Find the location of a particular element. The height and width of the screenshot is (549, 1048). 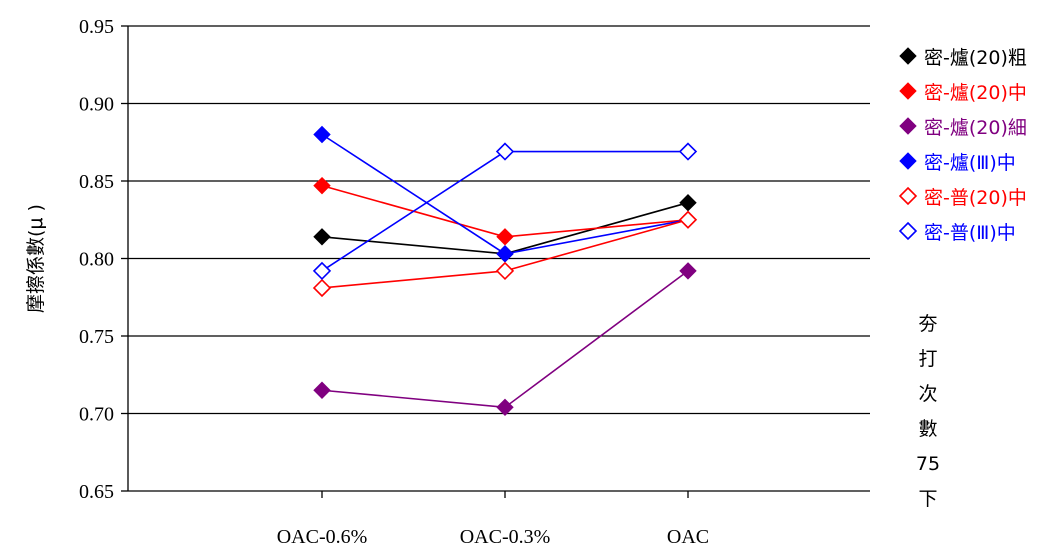

y-tick-label: 0.90 is located at coordinates (96, 105).